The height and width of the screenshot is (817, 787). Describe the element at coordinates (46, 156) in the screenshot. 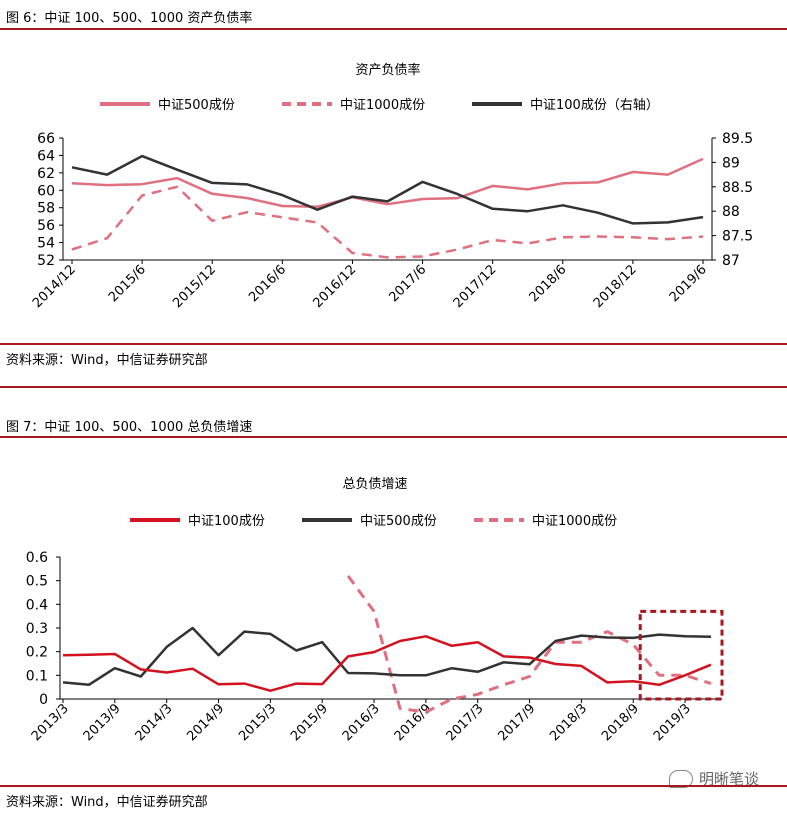

I see `y-tick-label-left: 64` at that location.